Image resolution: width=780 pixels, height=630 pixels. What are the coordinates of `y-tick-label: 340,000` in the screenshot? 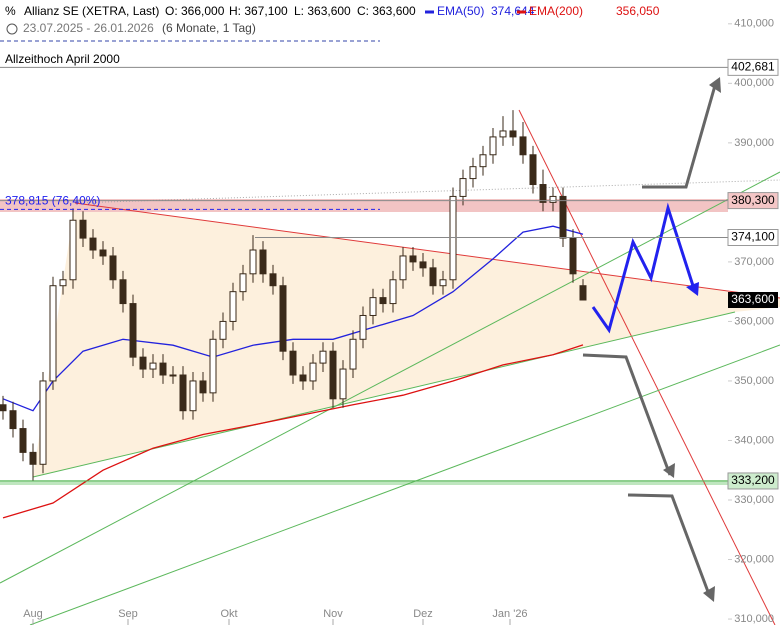 It's located at (754, 440).